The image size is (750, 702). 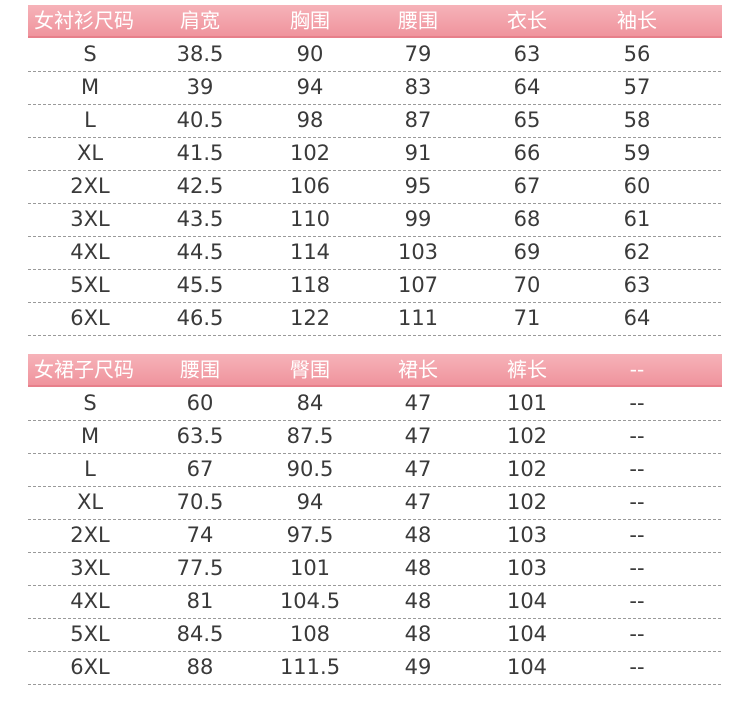 What do you see at coordinates (418, 667) in the screenshot?
I see `cell: 49` at bounding box center [418, 667].